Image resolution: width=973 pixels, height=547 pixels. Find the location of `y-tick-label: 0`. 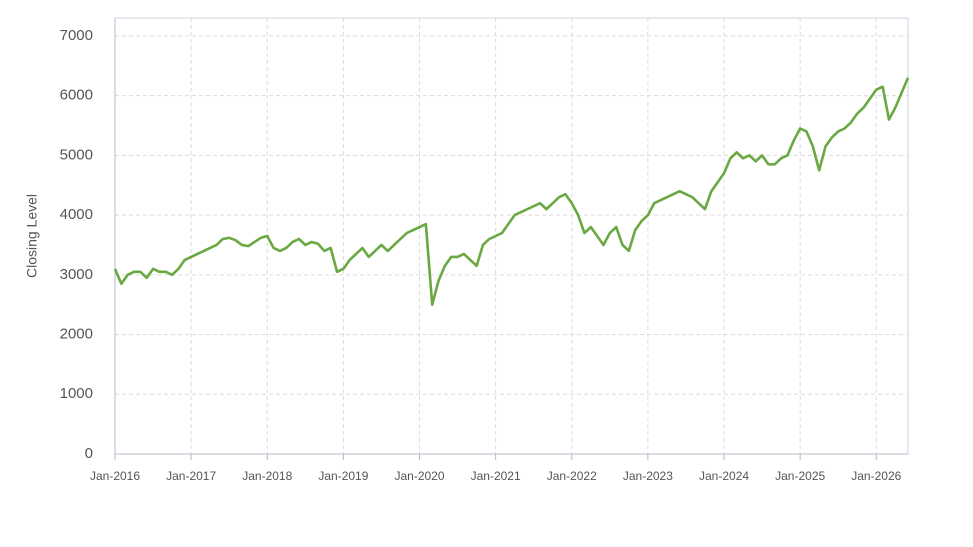

y-tick-label: 0 is located at coordinates (89, 453).